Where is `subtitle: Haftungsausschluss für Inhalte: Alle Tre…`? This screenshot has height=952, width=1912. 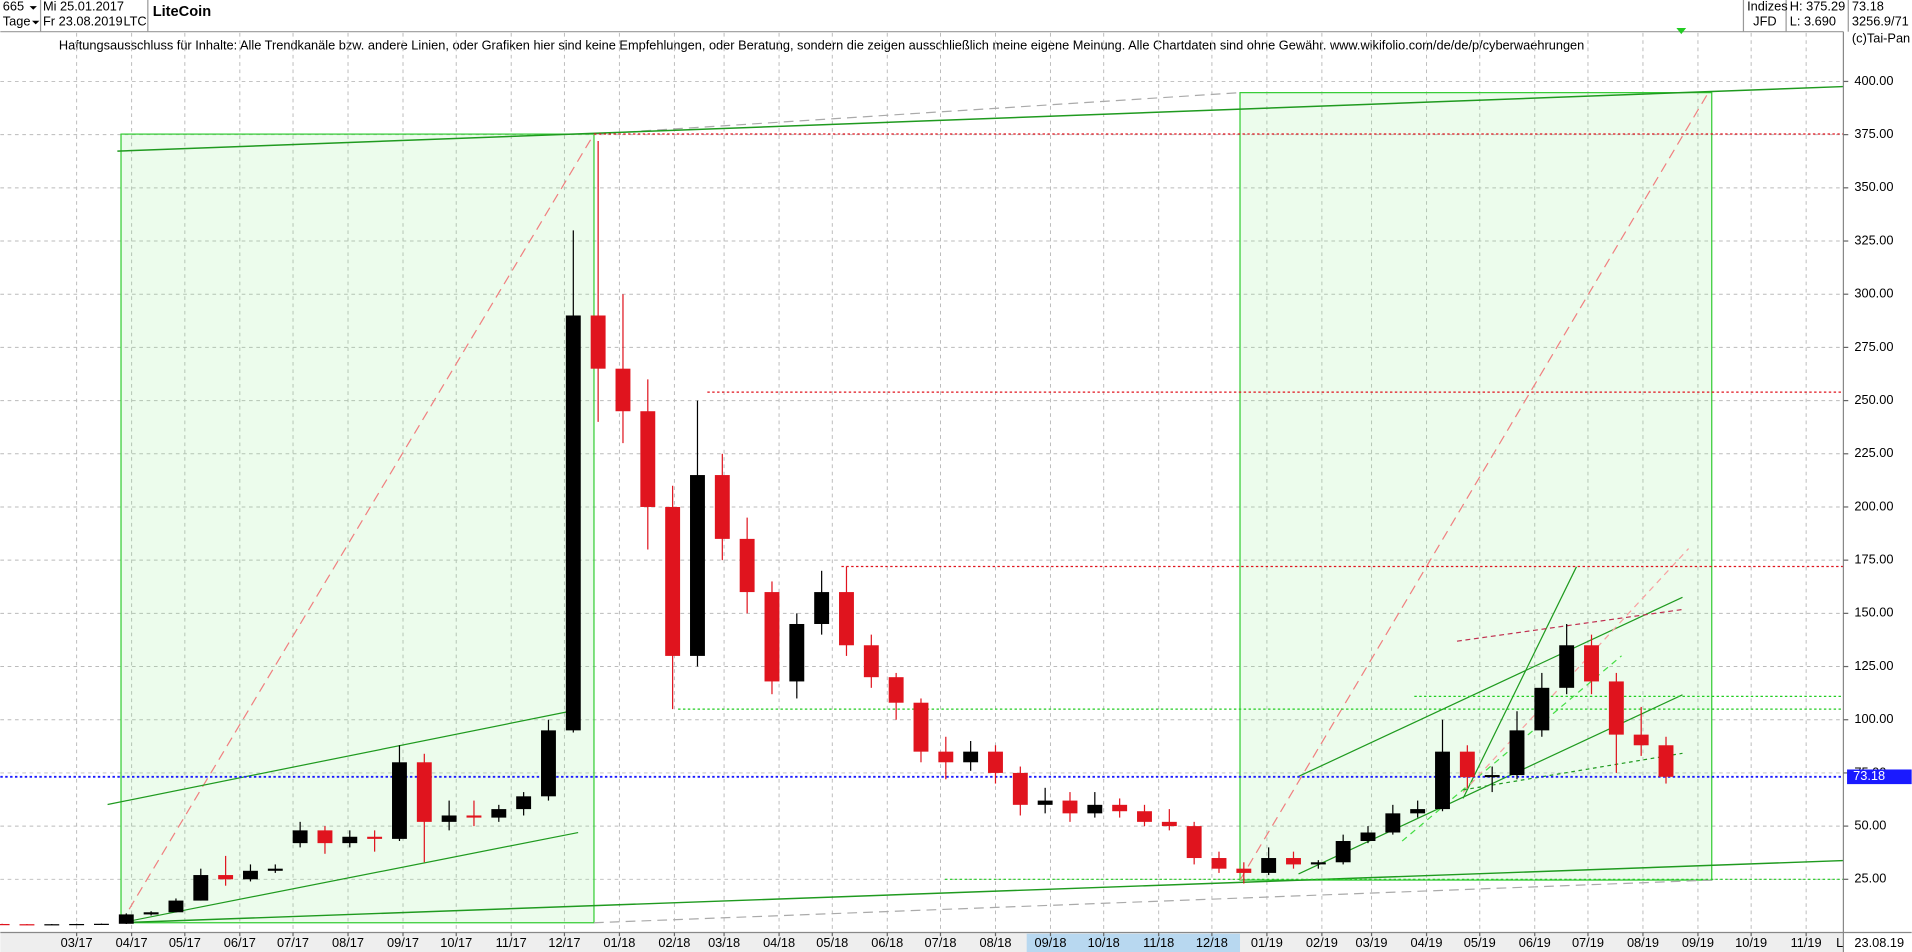 subtitle: Haftungsausschluss für Inhalte: Alle Tre… is located at coordinates (821, 45).